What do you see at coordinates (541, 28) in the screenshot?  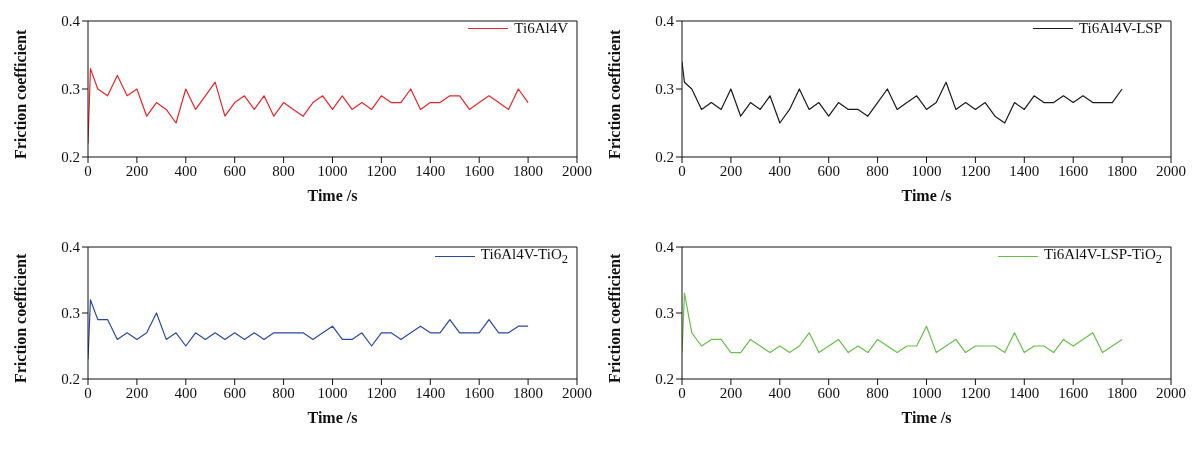 I see `legend-label: Ti6Al4V` at bounding box center [541, 28].